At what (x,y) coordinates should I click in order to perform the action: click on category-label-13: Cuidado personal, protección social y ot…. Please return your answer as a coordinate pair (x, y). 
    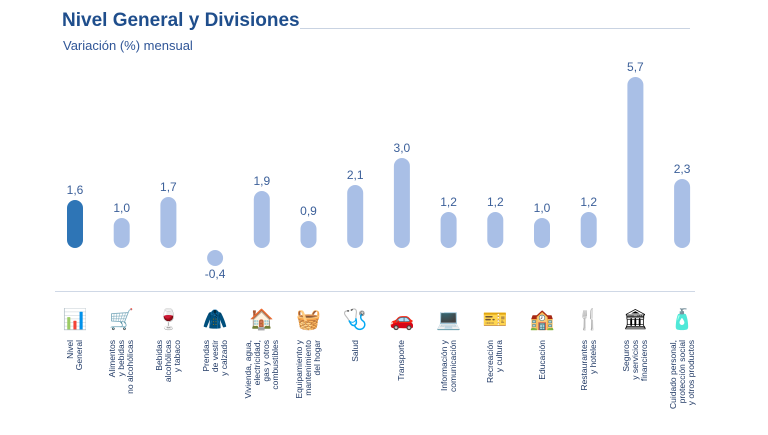
    Looking at the image, I should click on (681, 374).